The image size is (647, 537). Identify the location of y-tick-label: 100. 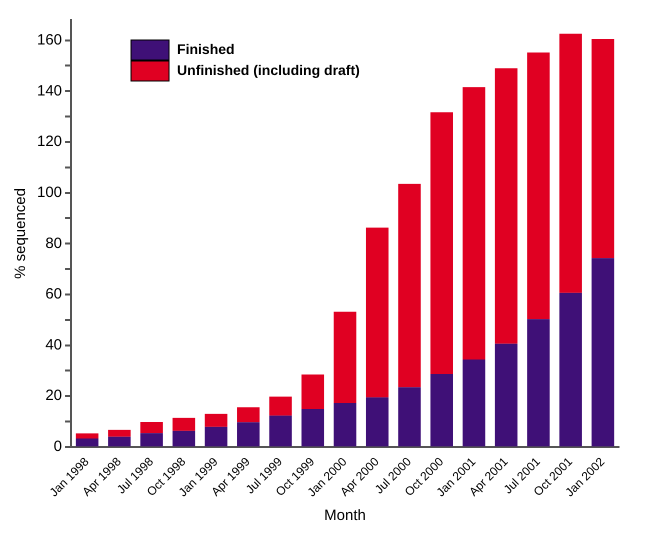
(49, 192).